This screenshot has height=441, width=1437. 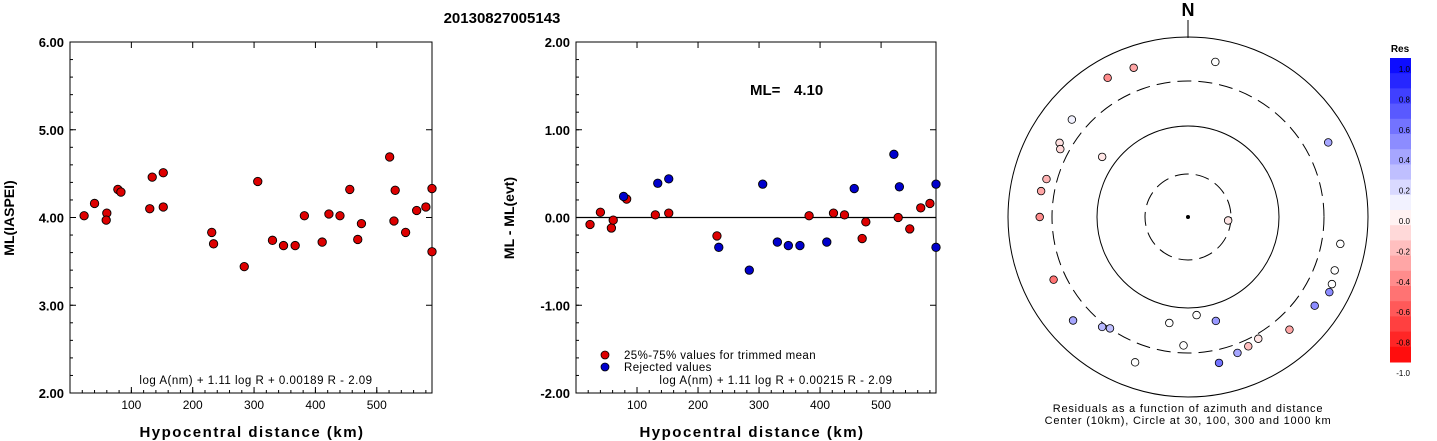 I want to click on figure-title: 20130827005143, so click(x=502, y=18).